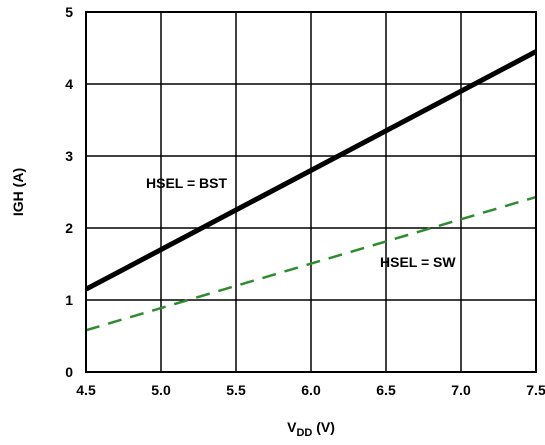 This screenshot has height=445, width=545. Describe the element at coordinates (69, 300) in the screenshot. I see `y-tick-label: 1` at that location.